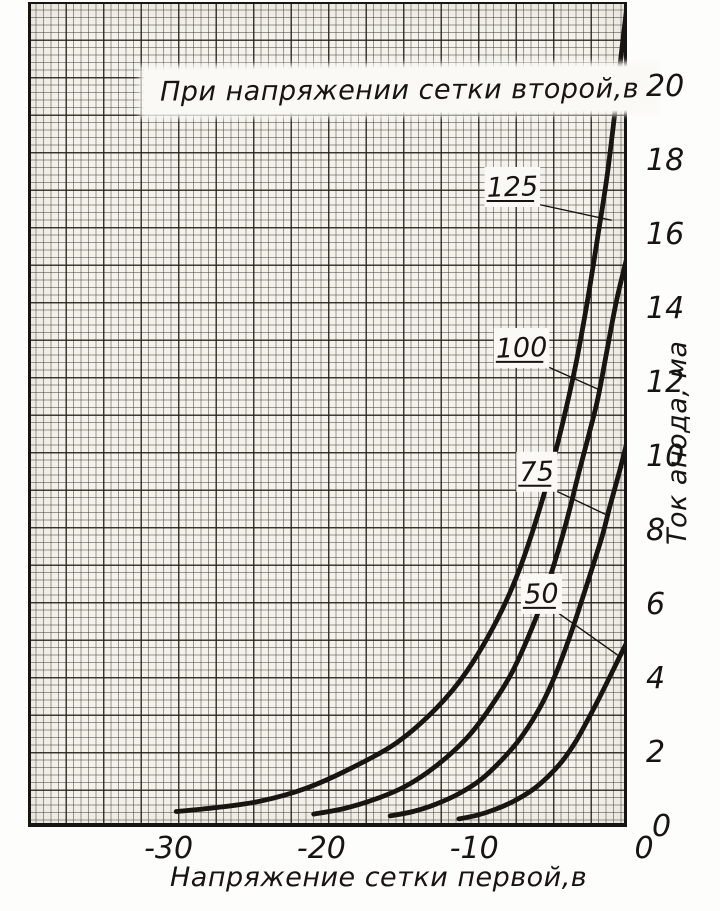  What do you see at coordinates (521, 348) in the screenshot?
I see `curve-label-100: 100` at bounding box center [521, 348].